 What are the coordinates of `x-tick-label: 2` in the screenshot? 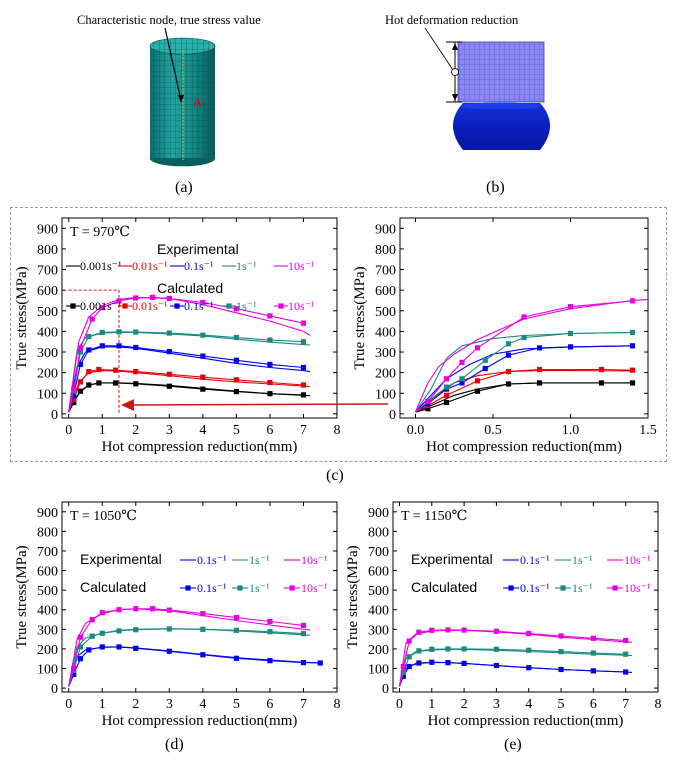 It's located at (135, 430).